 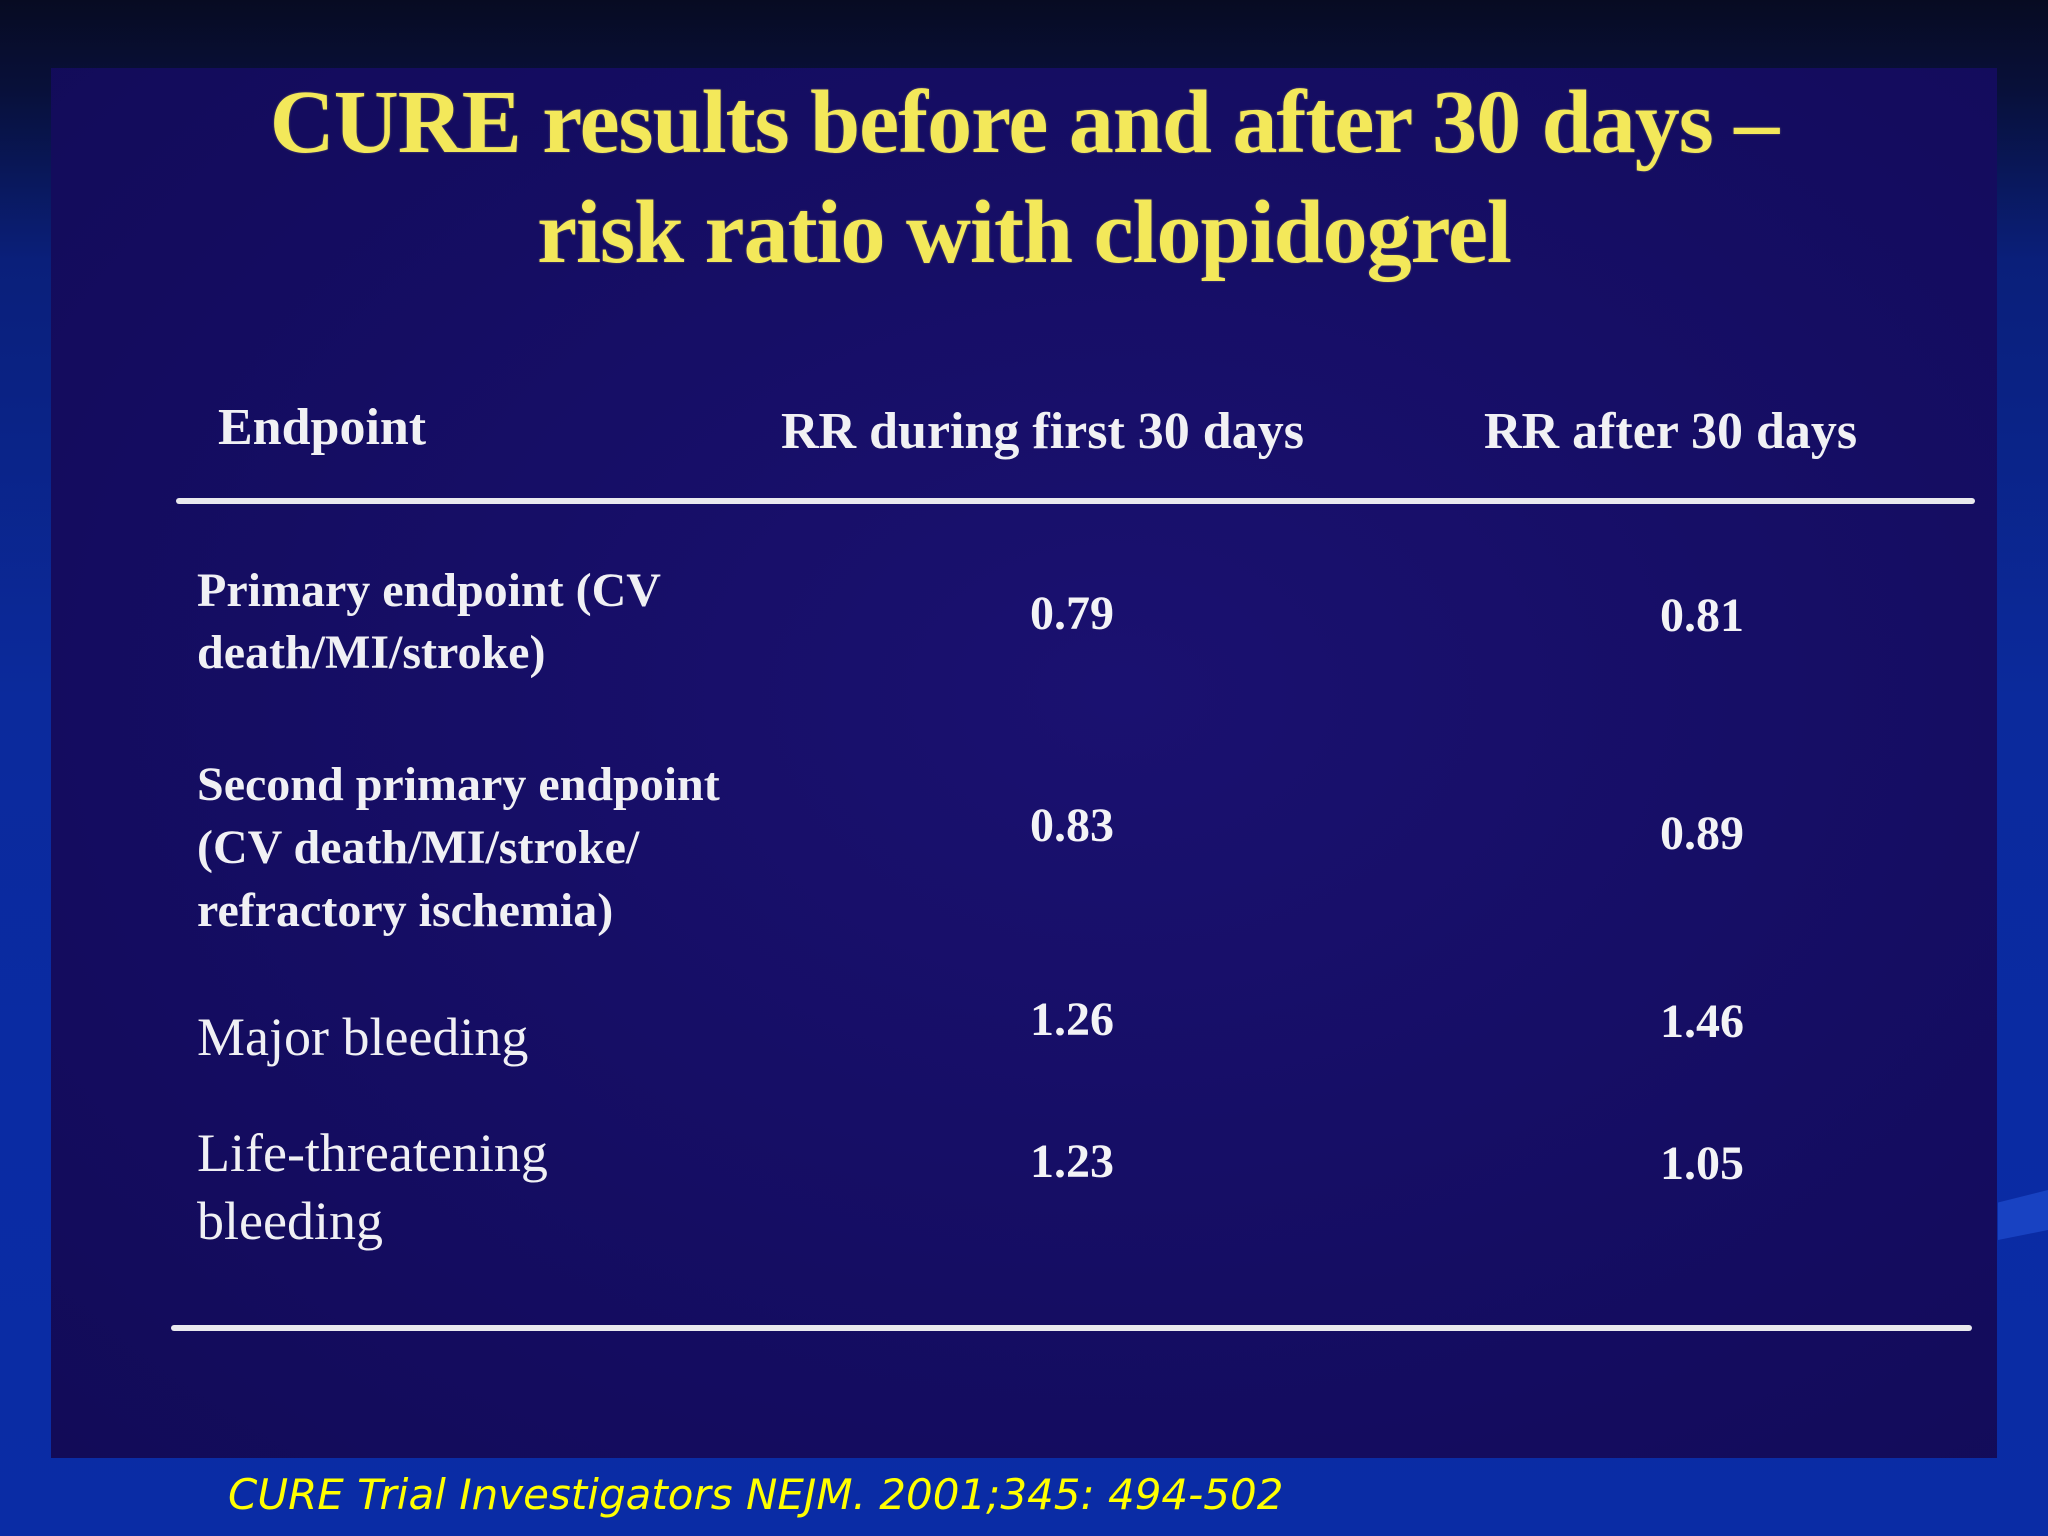 I want to click on rr-after-30-value: 0.81, so click(x=1702, y=615).